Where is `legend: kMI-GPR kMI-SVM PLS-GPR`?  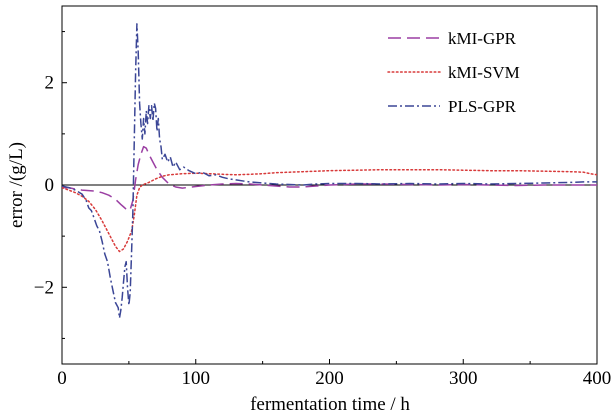 legend: kMI-GPR kMI-SVM PLS-GPR is located at coordinates (453, 72).